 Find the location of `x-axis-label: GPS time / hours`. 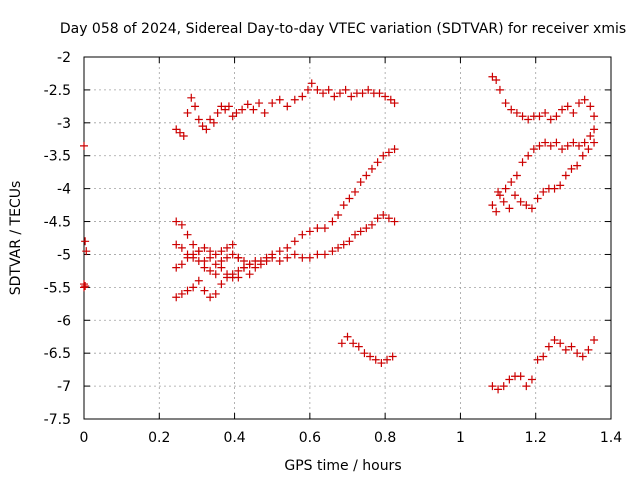

x-axis-label: GPS time / hours is located at coordinates (342, 466).